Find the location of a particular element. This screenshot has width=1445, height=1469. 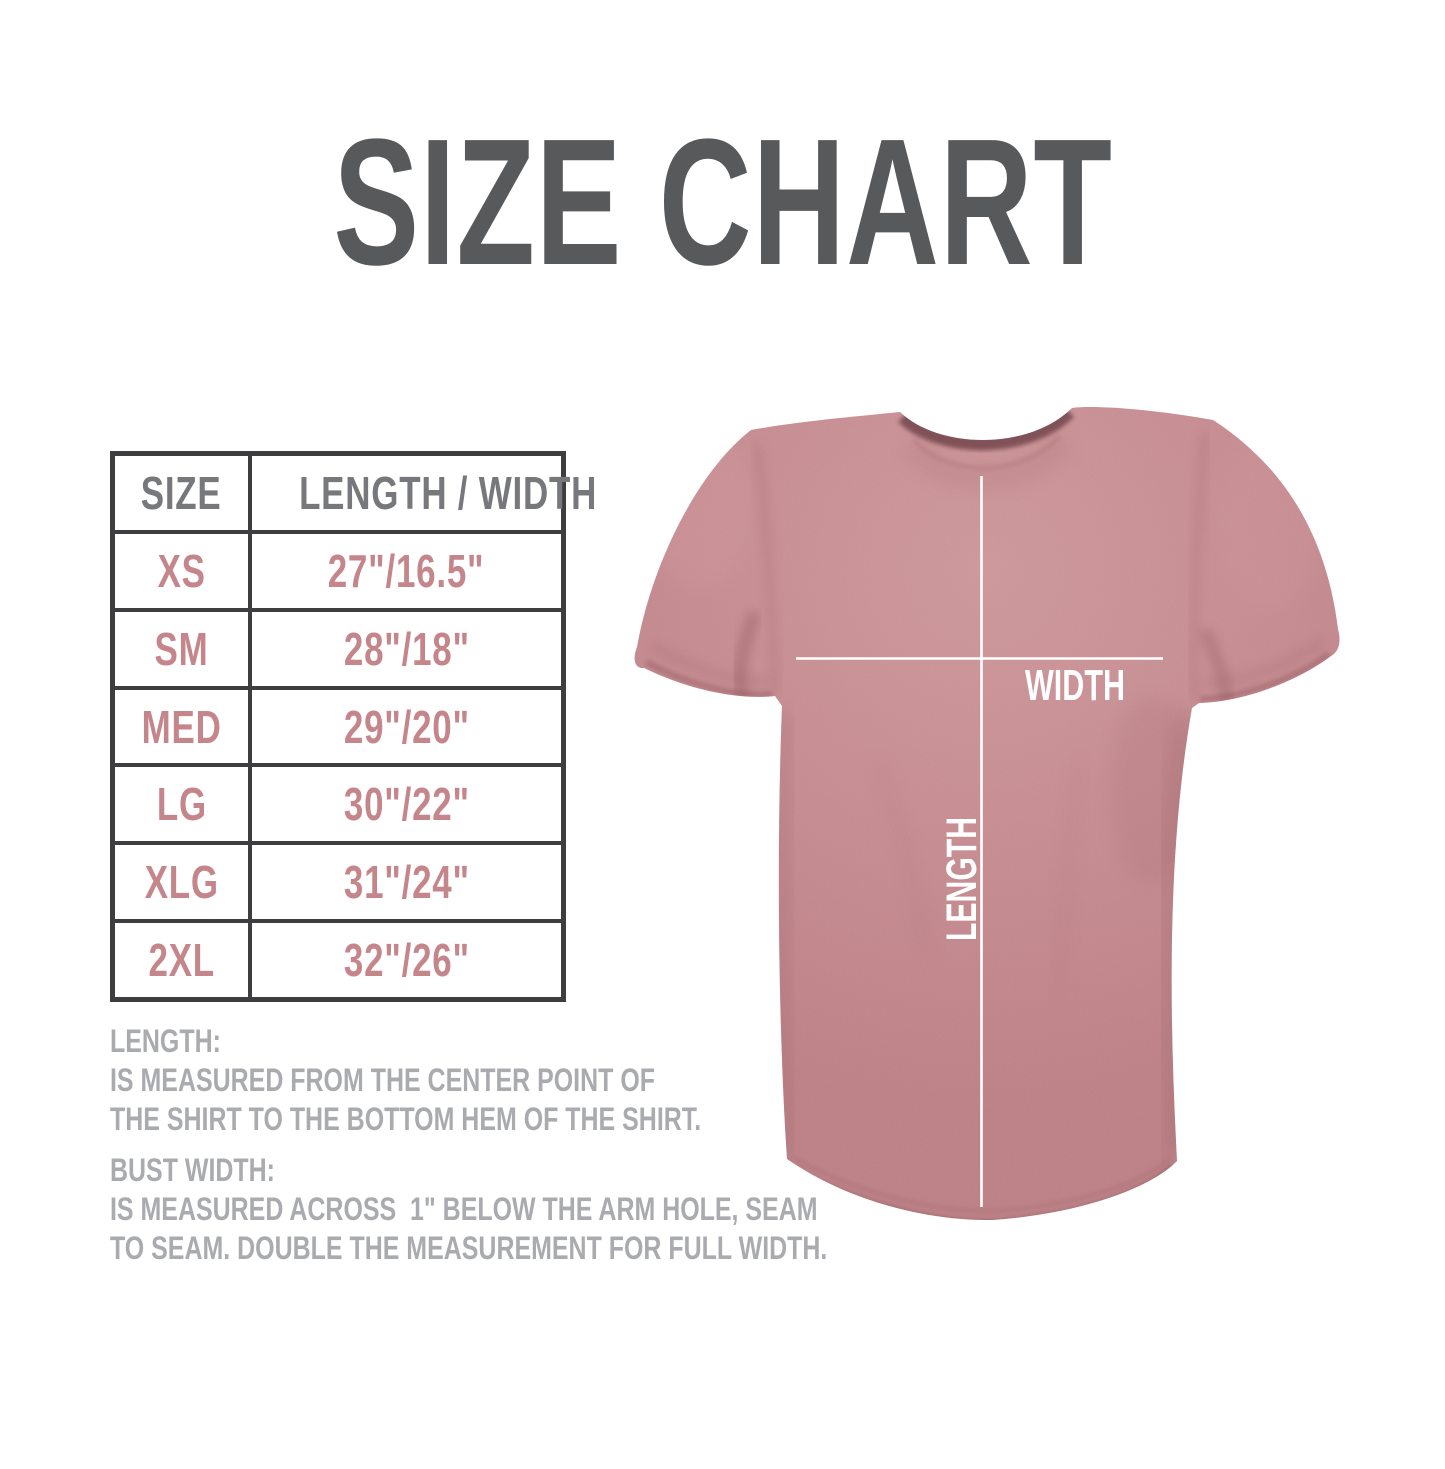

cell-measurement: 31"/24" is located at coordinates (406, 882).